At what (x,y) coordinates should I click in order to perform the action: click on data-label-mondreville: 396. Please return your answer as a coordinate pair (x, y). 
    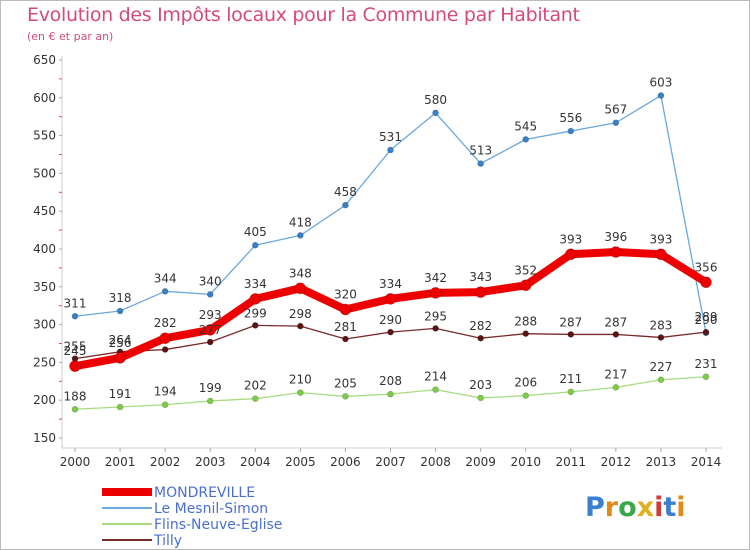
    Looking at the image, I should click on (615, 237).